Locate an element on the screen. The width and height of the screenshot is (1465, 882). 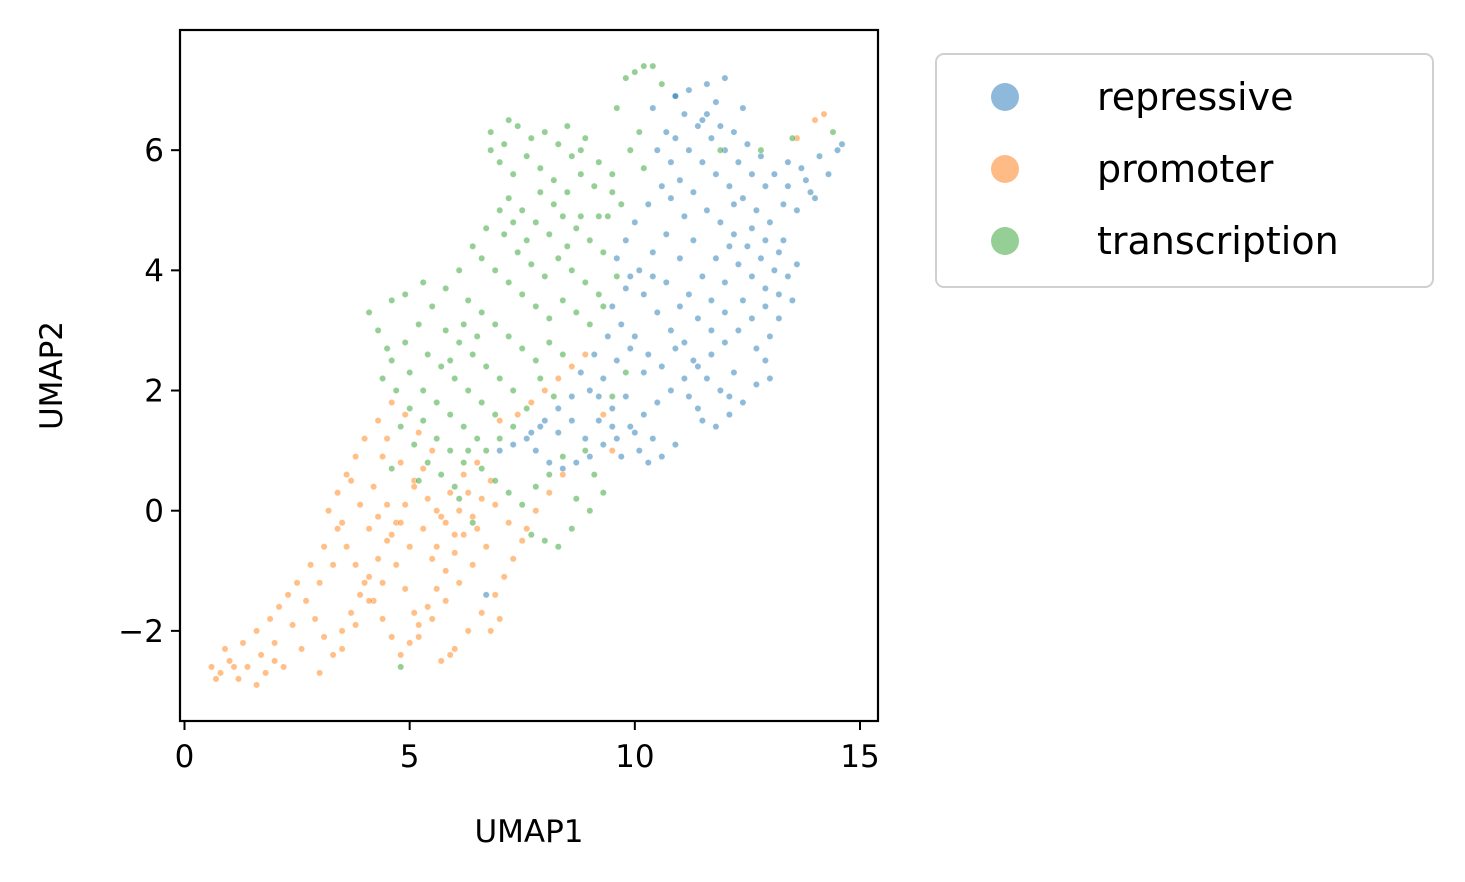
legend-label-transcription: transcription is located at coordinates (1218, 241).